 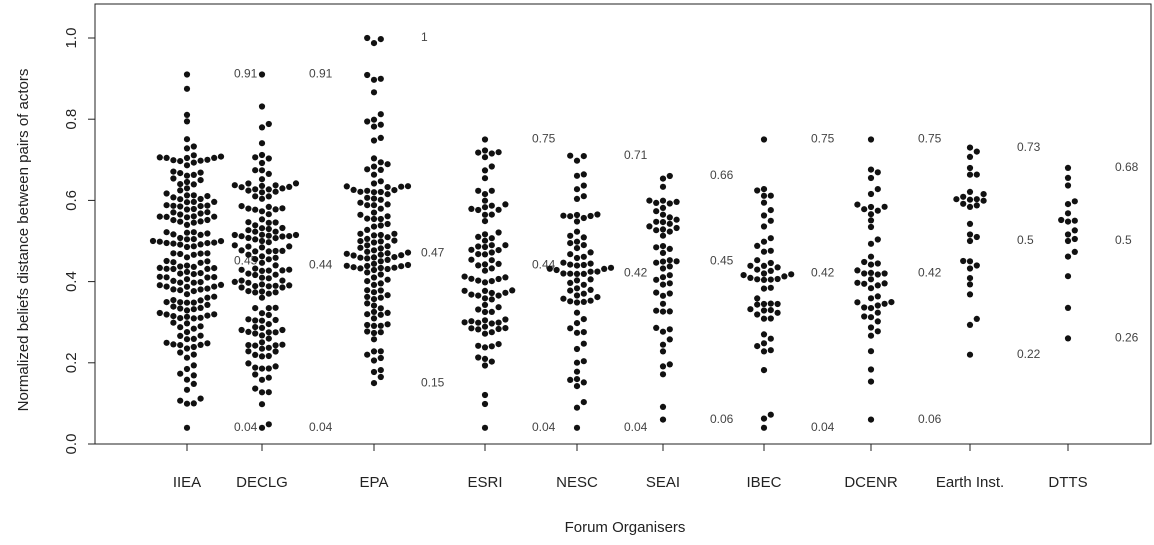 What do you see at coordinates (636, 273) in the screenshot?
I see `distribution-median-label: 0.42` at bounding box center [636, 273].